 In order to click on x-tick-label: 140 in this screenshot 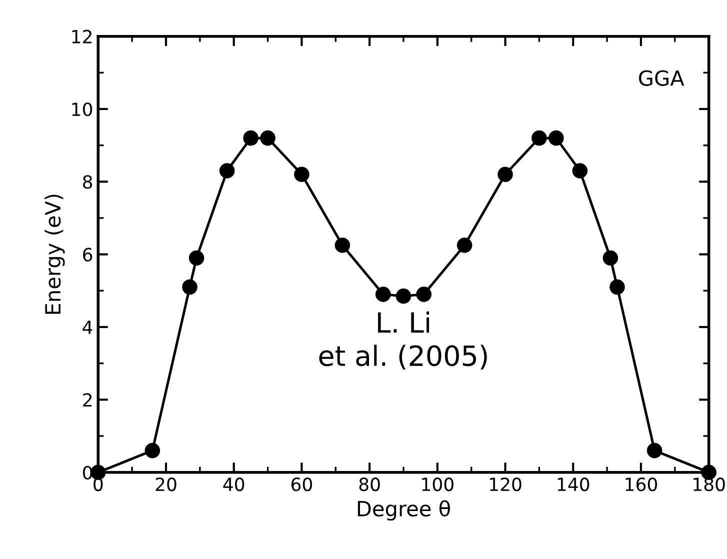, I will do `click(574, 485)`.